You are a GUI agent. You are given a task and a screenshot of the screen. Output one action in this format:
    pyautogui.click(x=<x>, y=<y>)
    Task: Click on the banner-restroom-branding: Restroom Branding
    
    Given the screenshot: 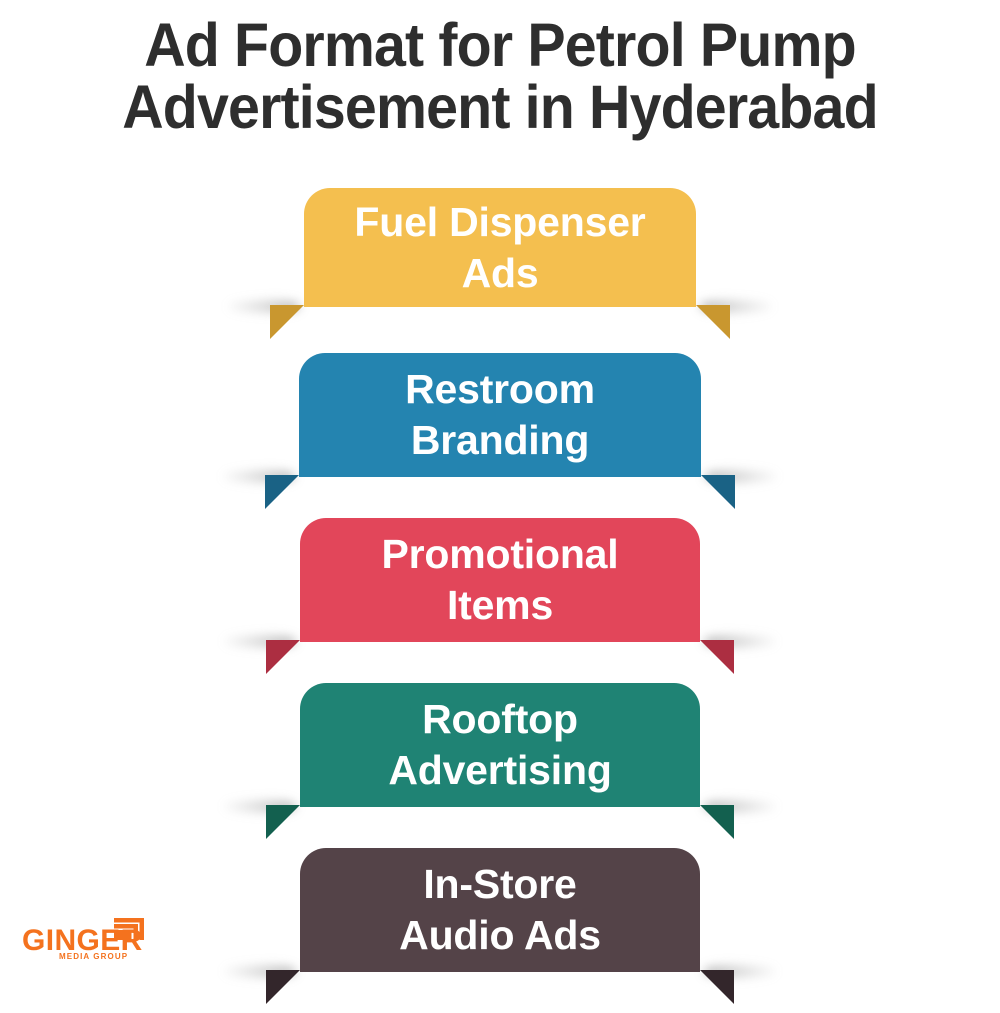 What is the action you would take?
    pyautogui.click(x=500, y=415)
    